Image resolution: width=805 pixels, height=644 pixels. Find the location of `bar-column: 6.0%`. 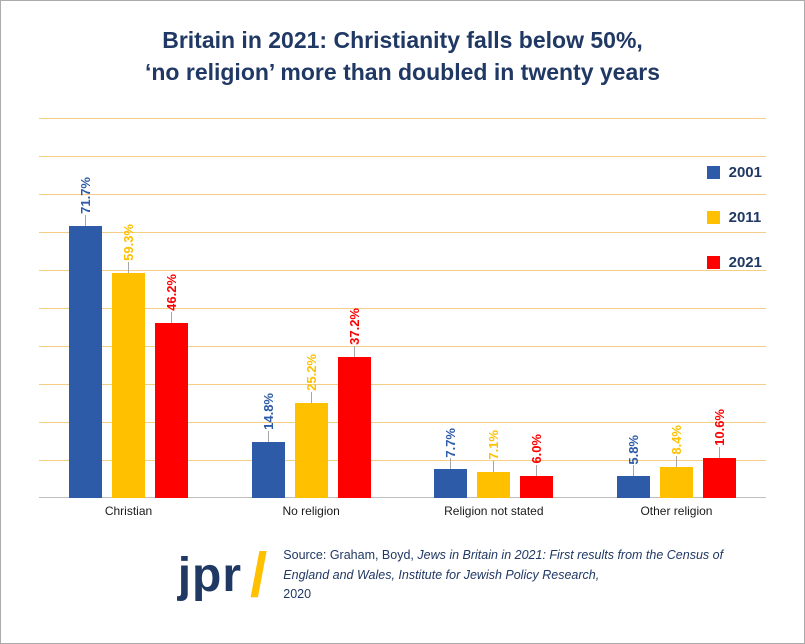

bar-column: 6.0% is located at coordinates (537, 466).